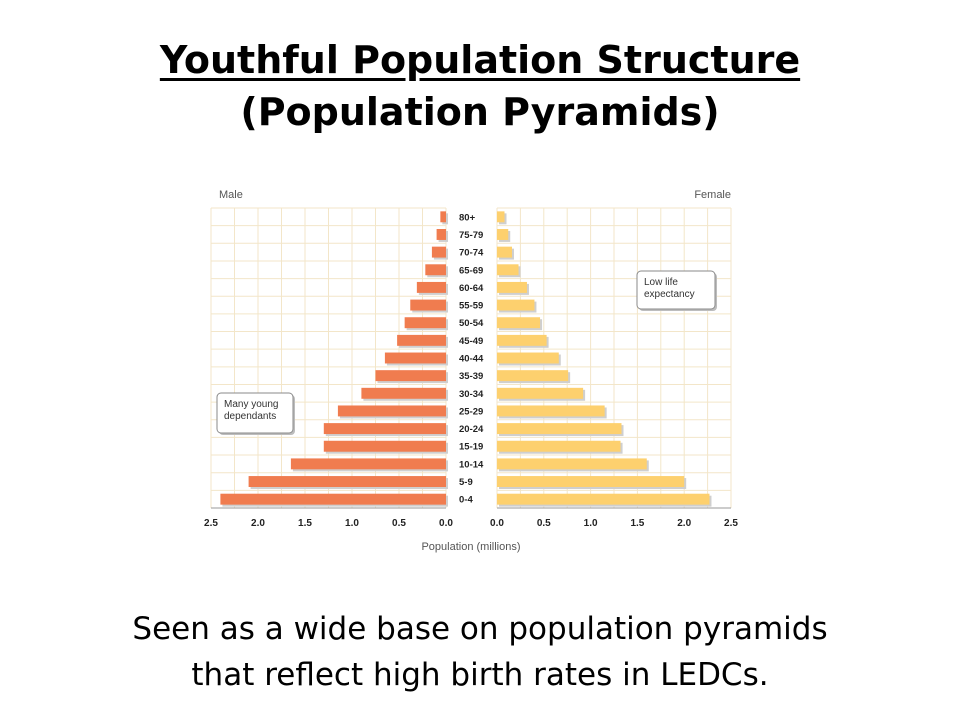 This screenshot has height=720, width=960. Describe the element at coordinates (443, 217) in the screenshot. I see `bar-male-80+` at that location.